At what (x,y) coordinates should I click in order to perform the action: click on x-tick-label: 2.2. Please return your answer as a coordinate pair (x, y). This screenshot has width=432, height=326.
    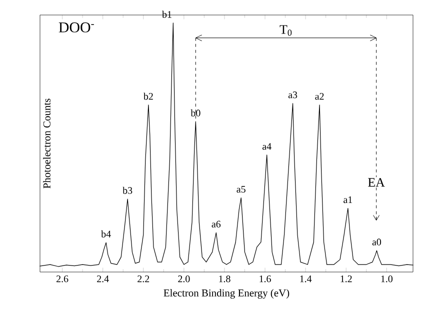
    Looking at the image, I should click on (144, 279).